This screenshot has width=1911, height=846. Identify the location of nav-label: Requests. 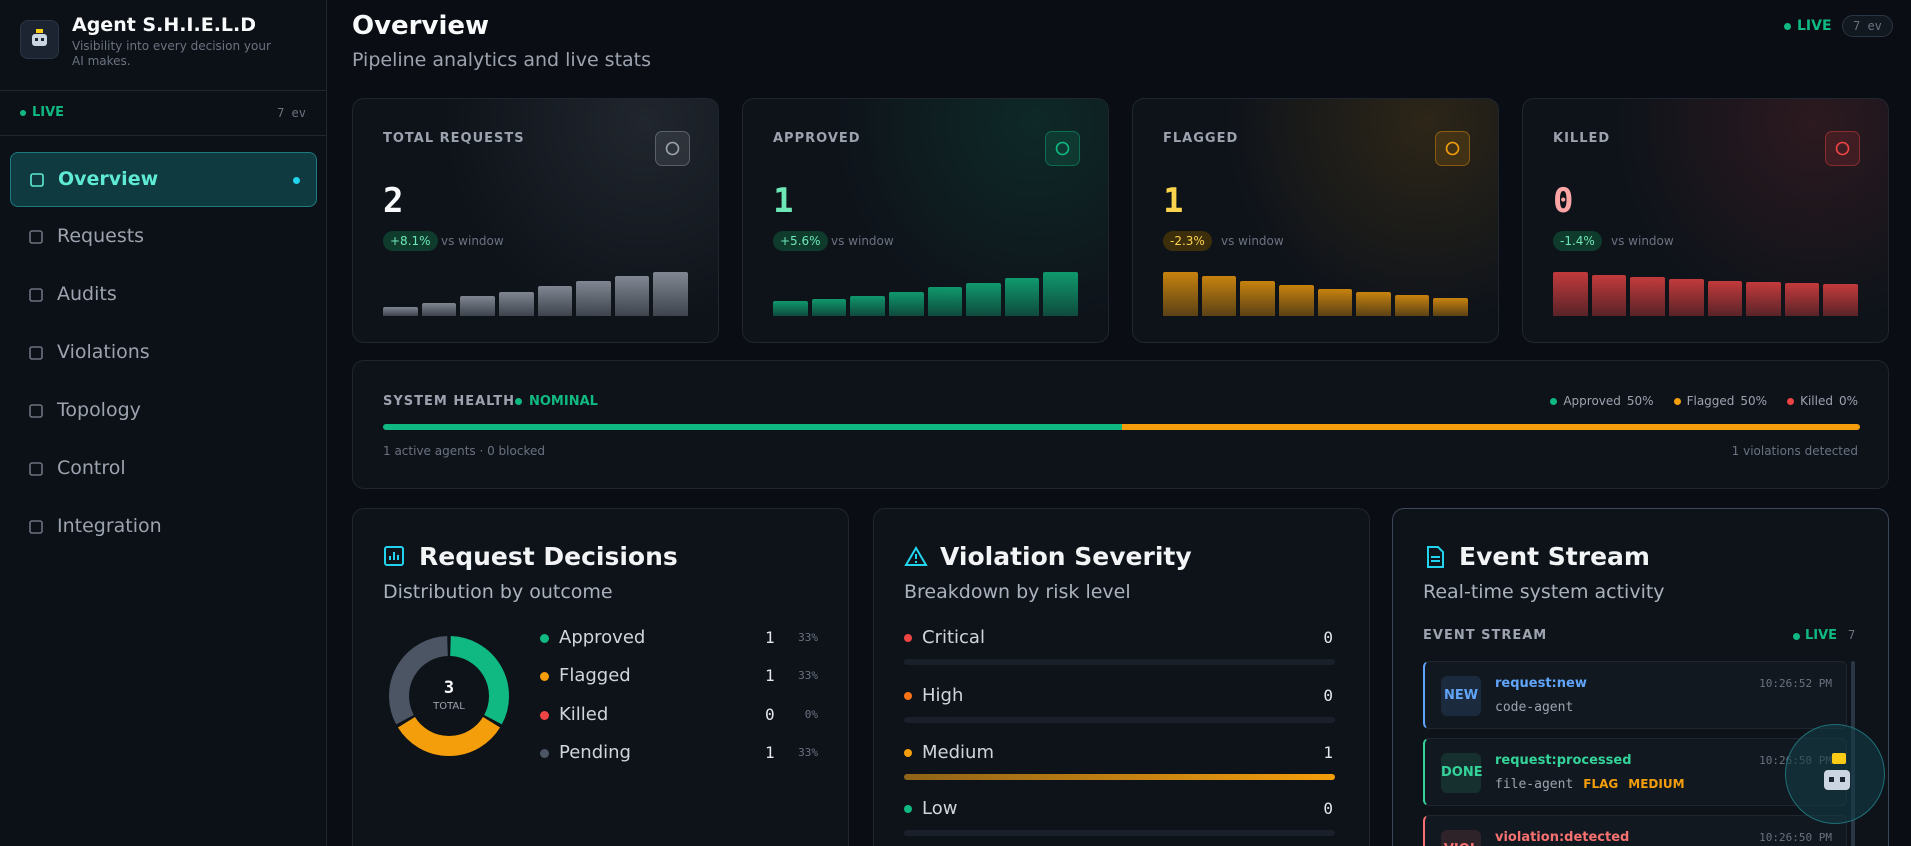
(101, 236).